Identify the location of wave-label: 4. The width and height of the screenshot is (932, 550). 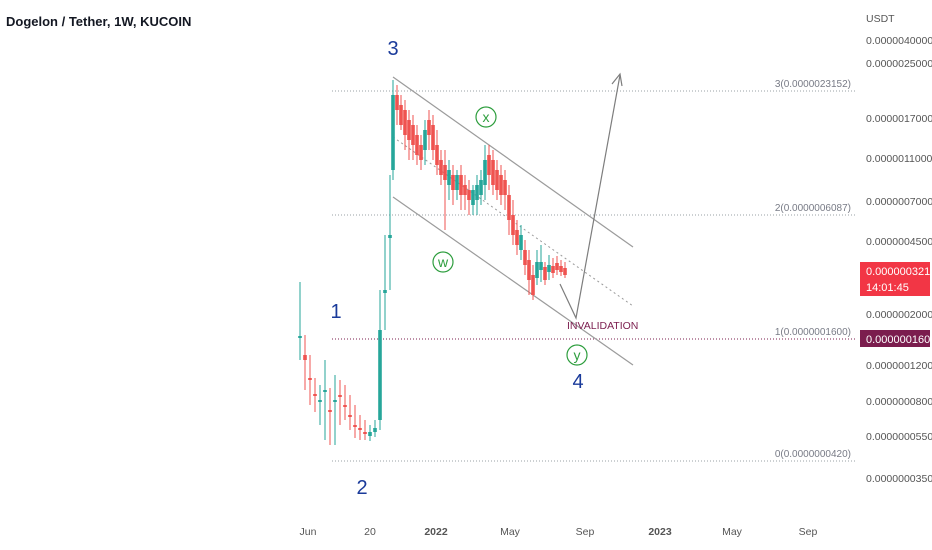
(577, 382).